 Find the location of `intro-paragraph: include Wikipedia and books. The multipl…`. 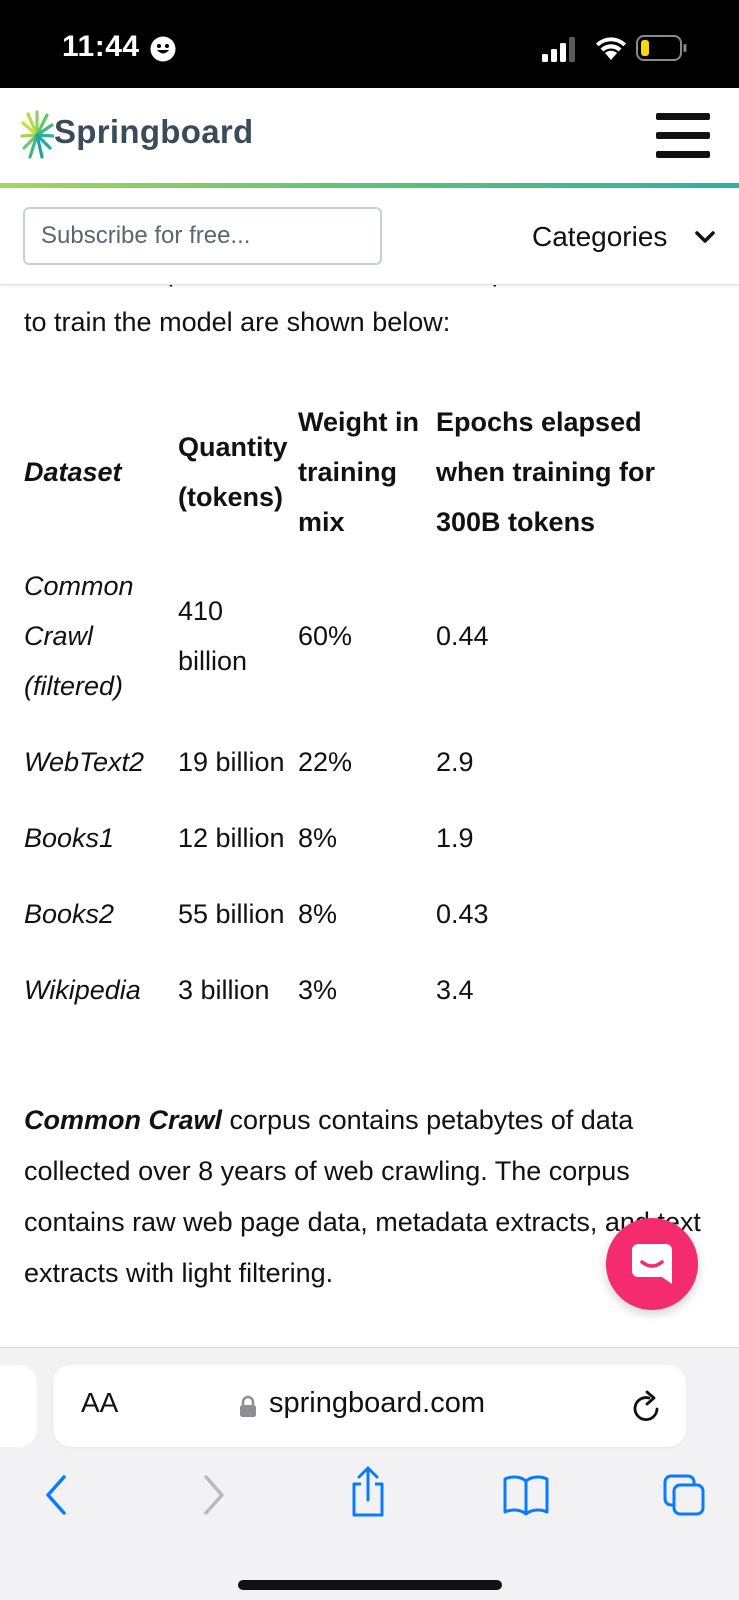

intro-paragraph: include Wikipedia and books. The multipl… is located at coordinates (363, 311).